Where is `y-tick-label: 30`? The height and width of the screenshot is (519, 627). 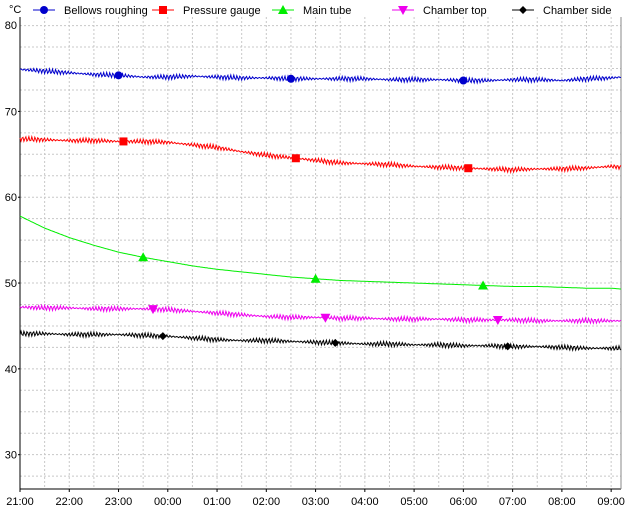 y-tick-label: 30 is located at coordinates (11, 456).